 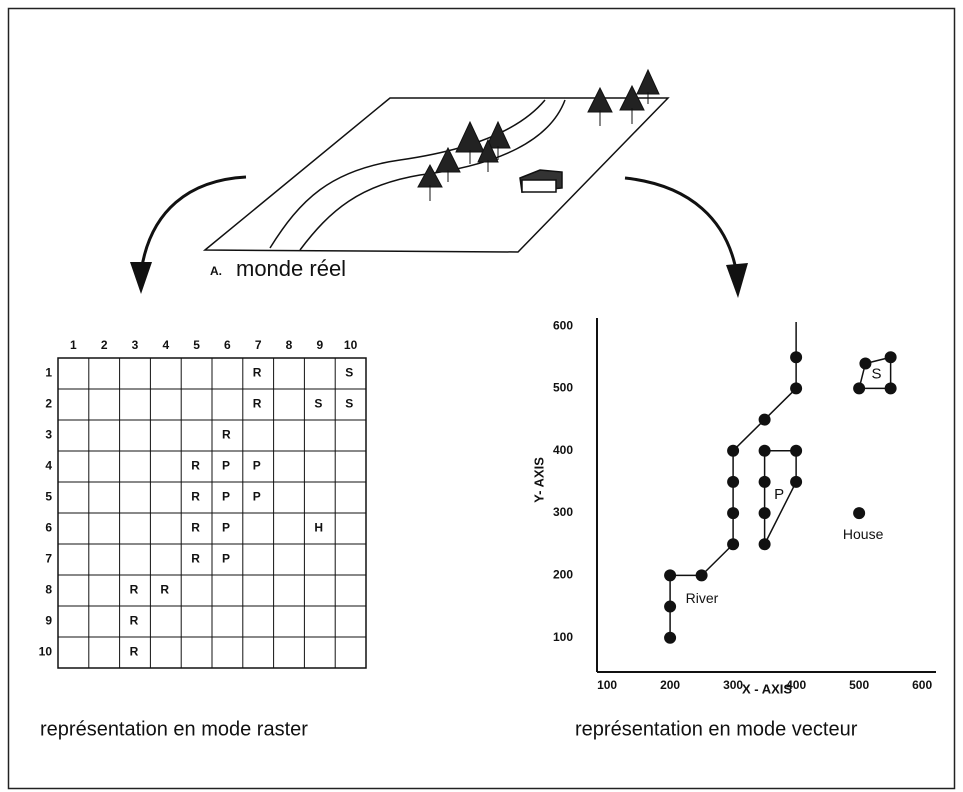 I want to click on x-tick-label: 300, so click(x=733, y=685).